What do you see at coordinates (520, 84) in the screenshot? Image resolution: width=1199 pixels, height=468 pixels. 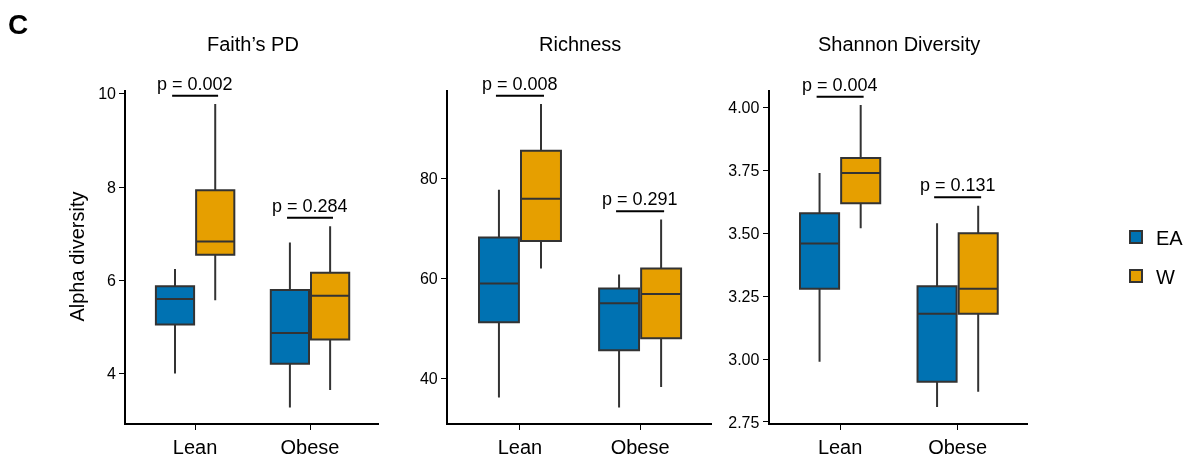 I see `annotation: p = 0.008` at bounding box center [520, 84].